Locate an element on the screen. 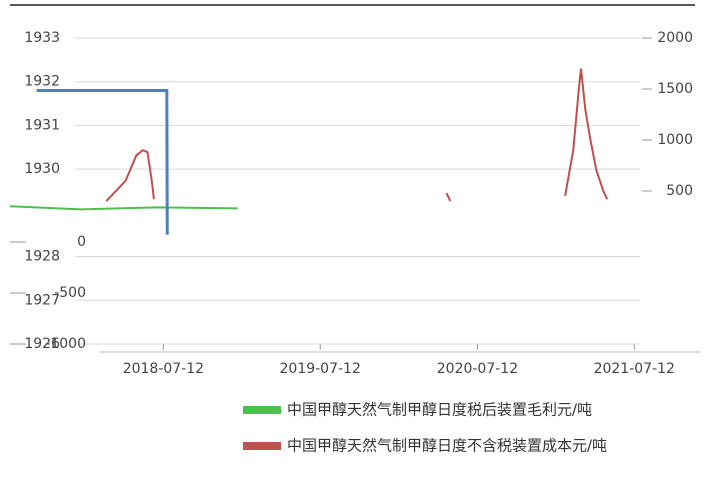  y-tick-label: 1931 is located at coordinates (42, 125).